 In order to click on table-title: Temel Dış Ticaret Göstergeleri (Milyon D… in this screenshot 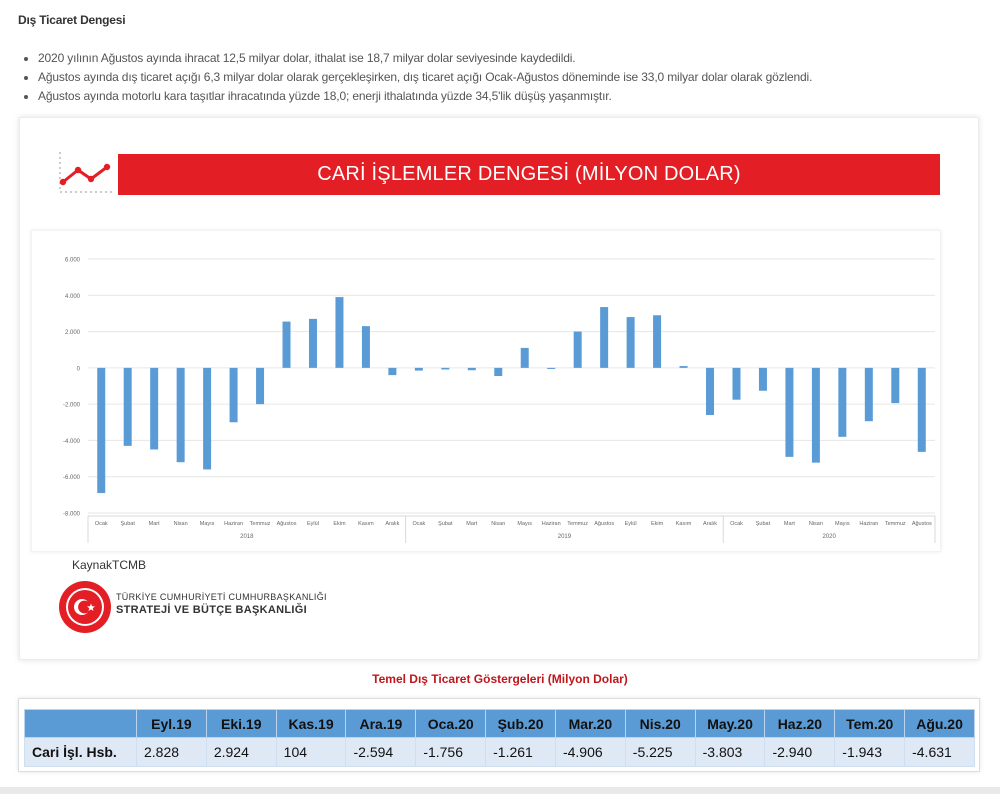, I will do `click(500, 679)`.